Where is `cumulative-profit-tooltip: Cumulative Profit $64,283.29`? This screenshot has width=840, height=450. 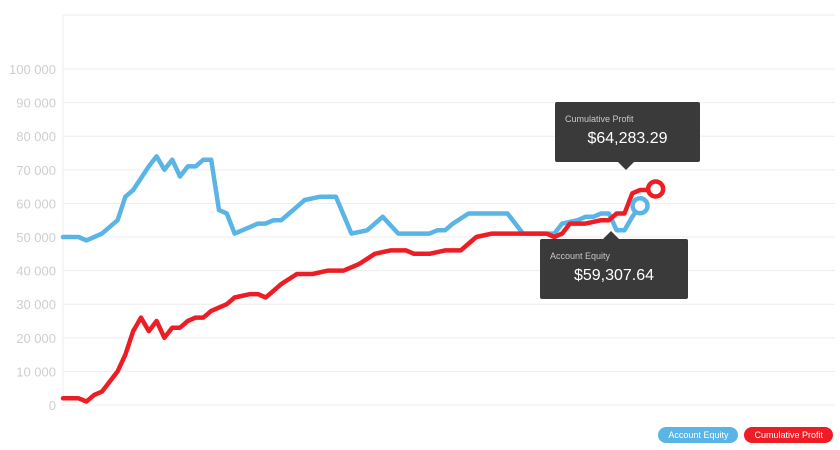
cumulative-profit-tooltip: Cumulative Profit $64,283.29 is located at coordinates (627, 136).